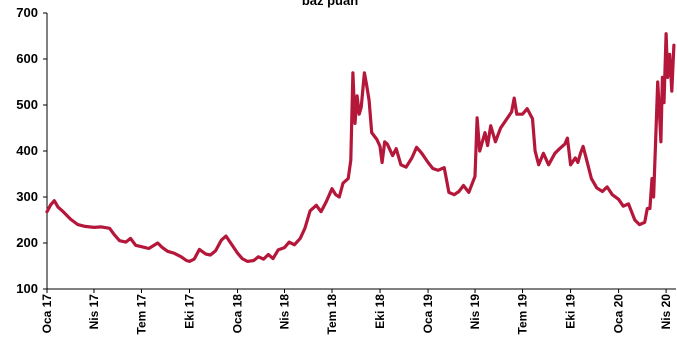 This screenshot has width=677, height=359. I want to click on y-tick-label: 100, so click(27, 288).